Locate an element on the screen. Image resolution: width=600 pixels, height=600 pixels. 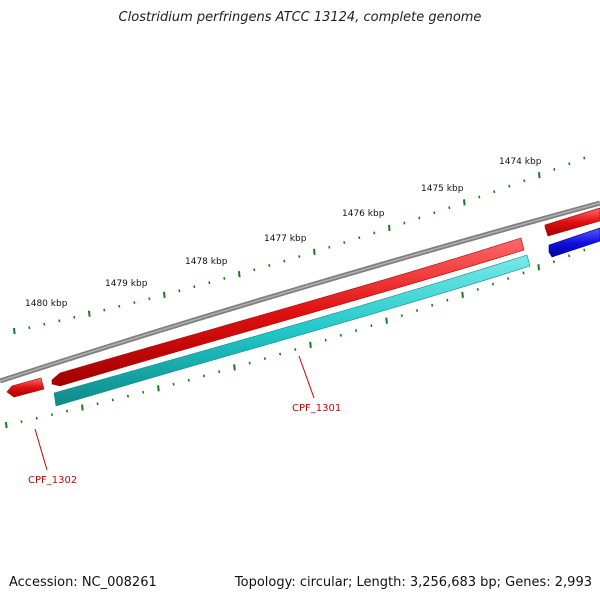
kbp-label: 1477 kbp is located at coordinates (285, 239).